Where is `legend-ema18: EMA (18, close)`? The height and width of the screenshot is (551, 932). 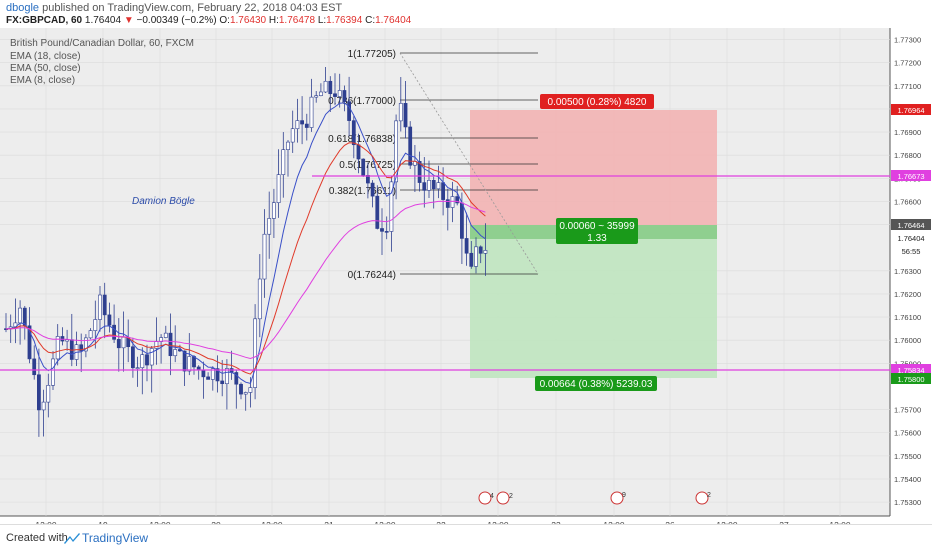 legend-ema18: EMA (18, close) is located at coordinates (45, 56).